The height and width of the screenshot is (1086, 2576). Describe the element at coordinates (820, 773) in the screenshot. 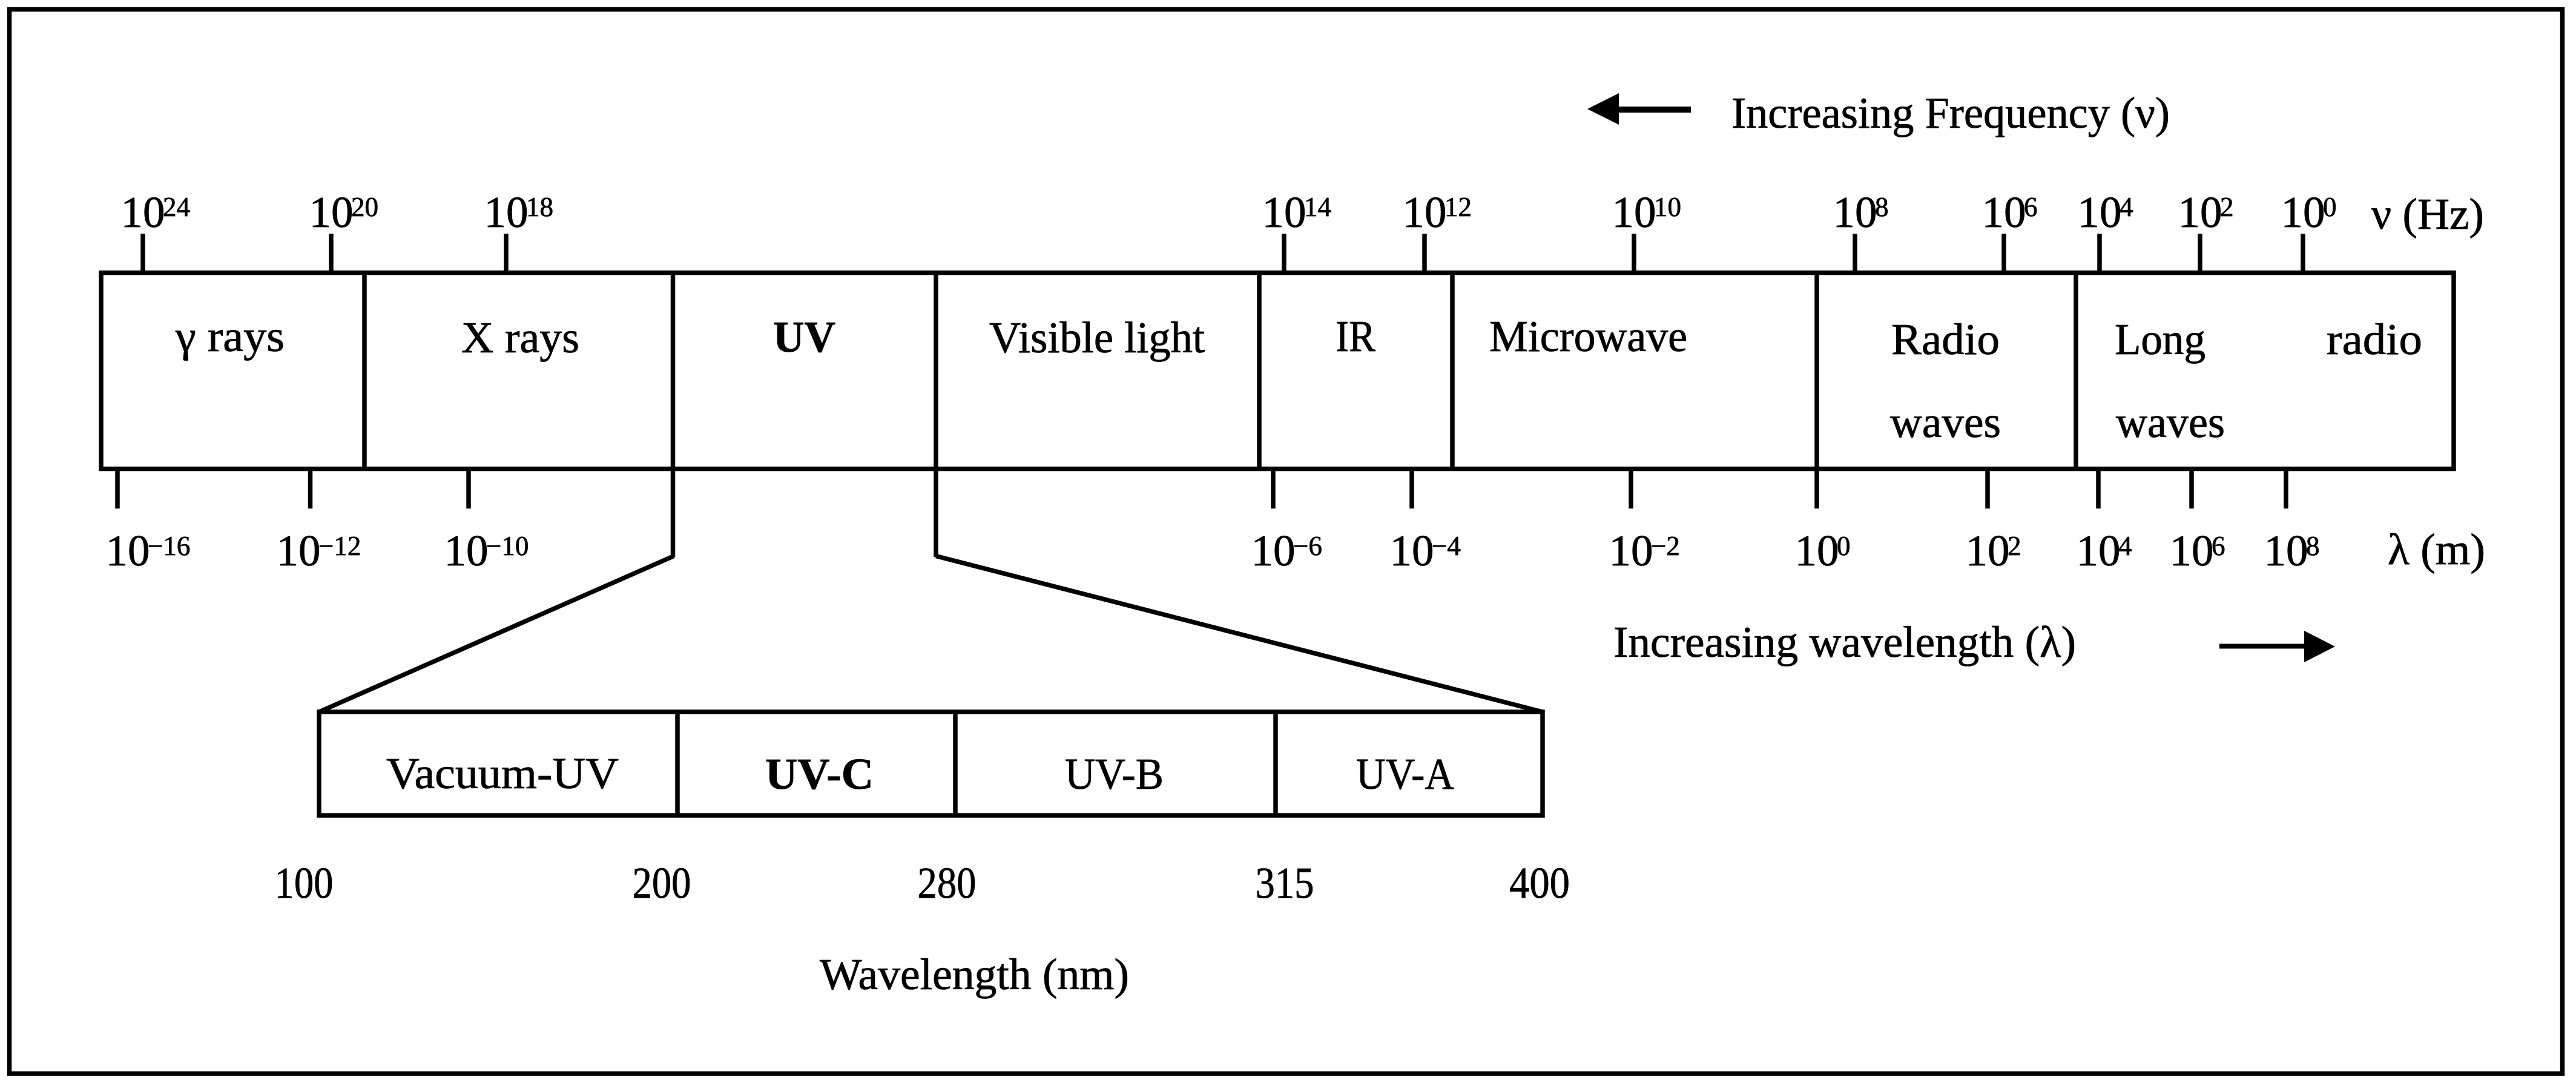

I see `svg-text: UV-C` at that location.